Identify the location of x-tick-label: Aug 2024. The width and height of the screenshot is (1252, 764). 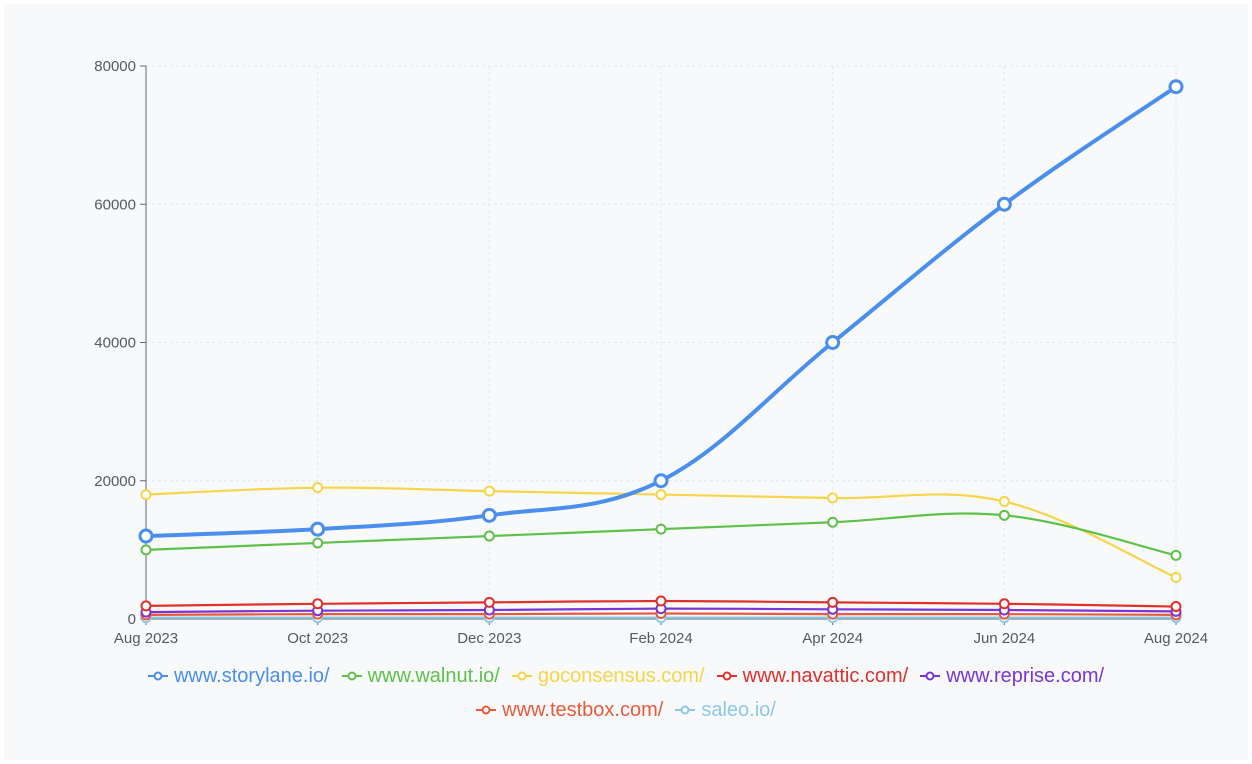
(1176, 638).